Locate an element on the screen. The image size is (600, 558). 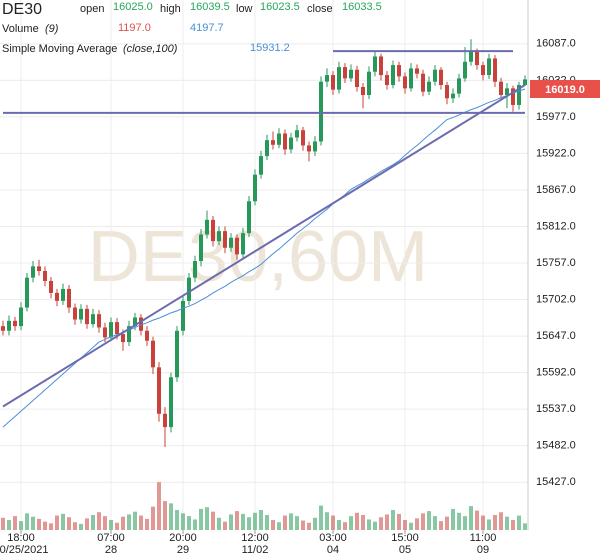
y-tick-label: 15977.0 is located at coordinates (556, 117).